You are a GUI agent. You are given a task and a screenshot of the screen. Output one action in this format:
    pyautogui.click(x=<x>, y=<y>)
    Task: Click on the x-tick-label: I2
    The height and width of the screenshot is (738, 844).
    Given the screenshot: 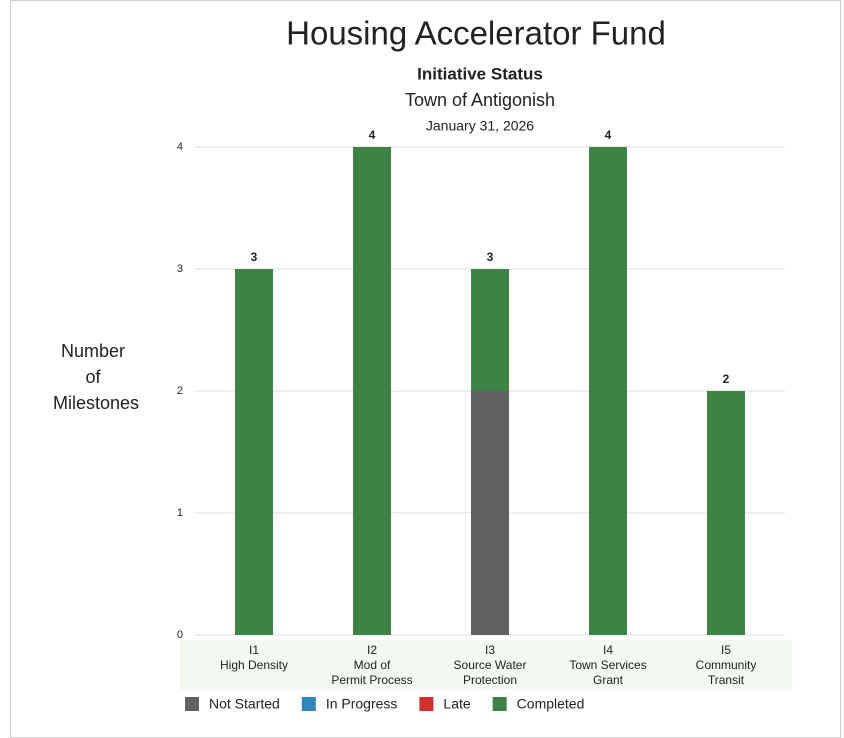 What is the action you would take?
    pyautogui.click(x=372, y=650)
    